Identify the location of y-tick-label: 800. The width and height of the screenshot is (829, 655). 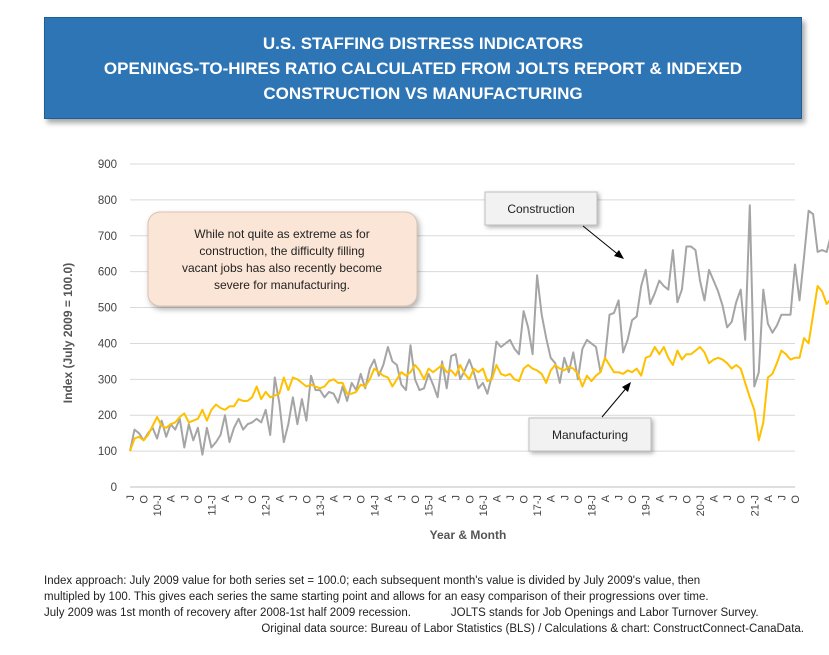
(107, 201).